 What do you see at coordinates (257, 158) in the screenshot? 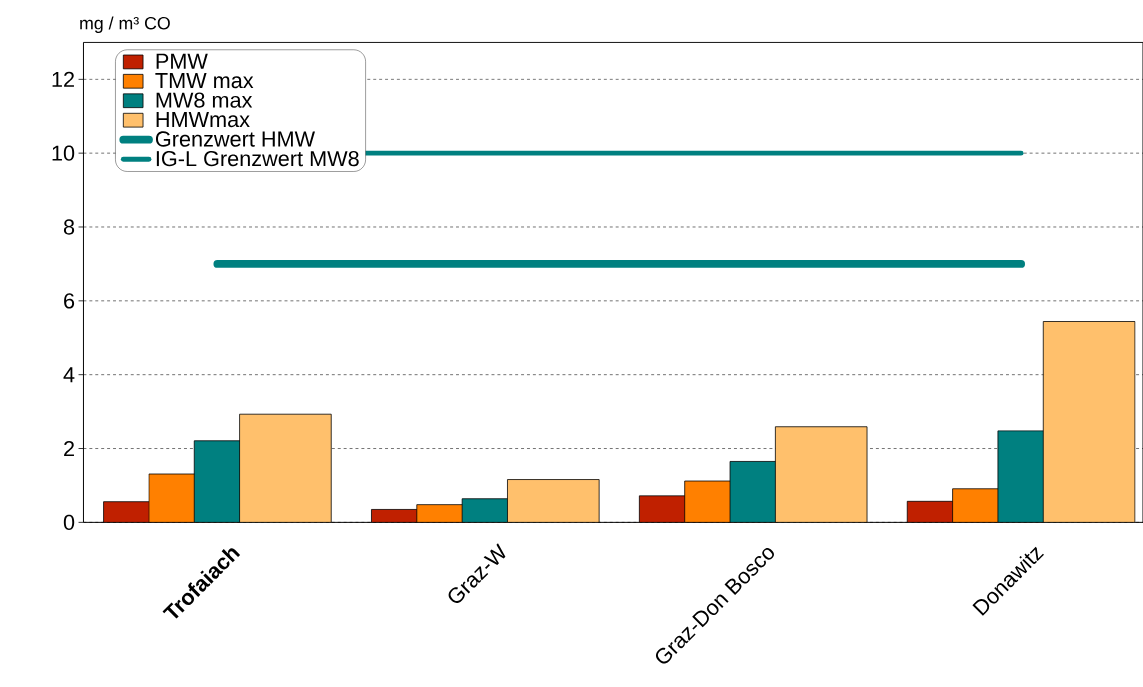
I see `ref-line-label: IG-L Grenzwert MW8` at bounding box center [257, 158].